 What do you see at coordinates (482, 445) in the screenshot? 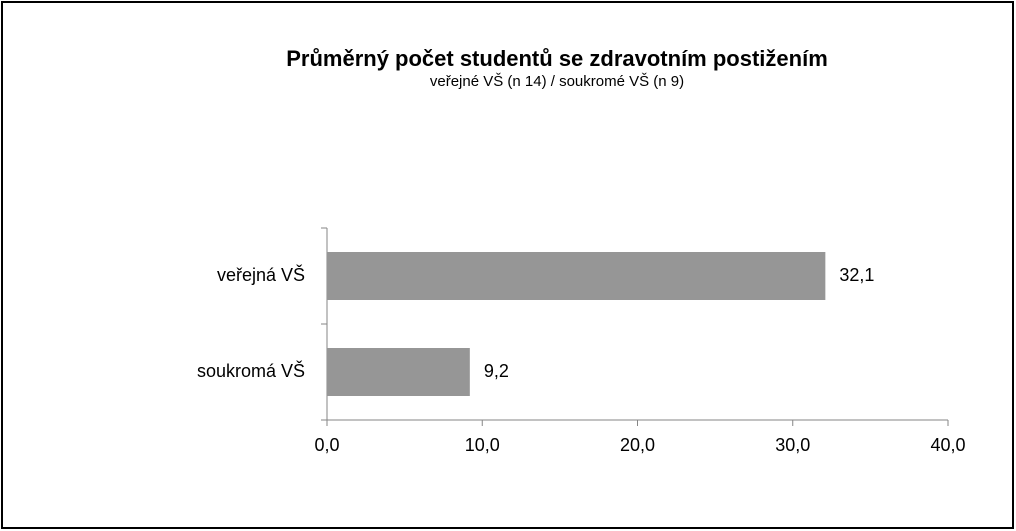
I see `x-tick-label: 10,0` at bounding box center [482, 445].